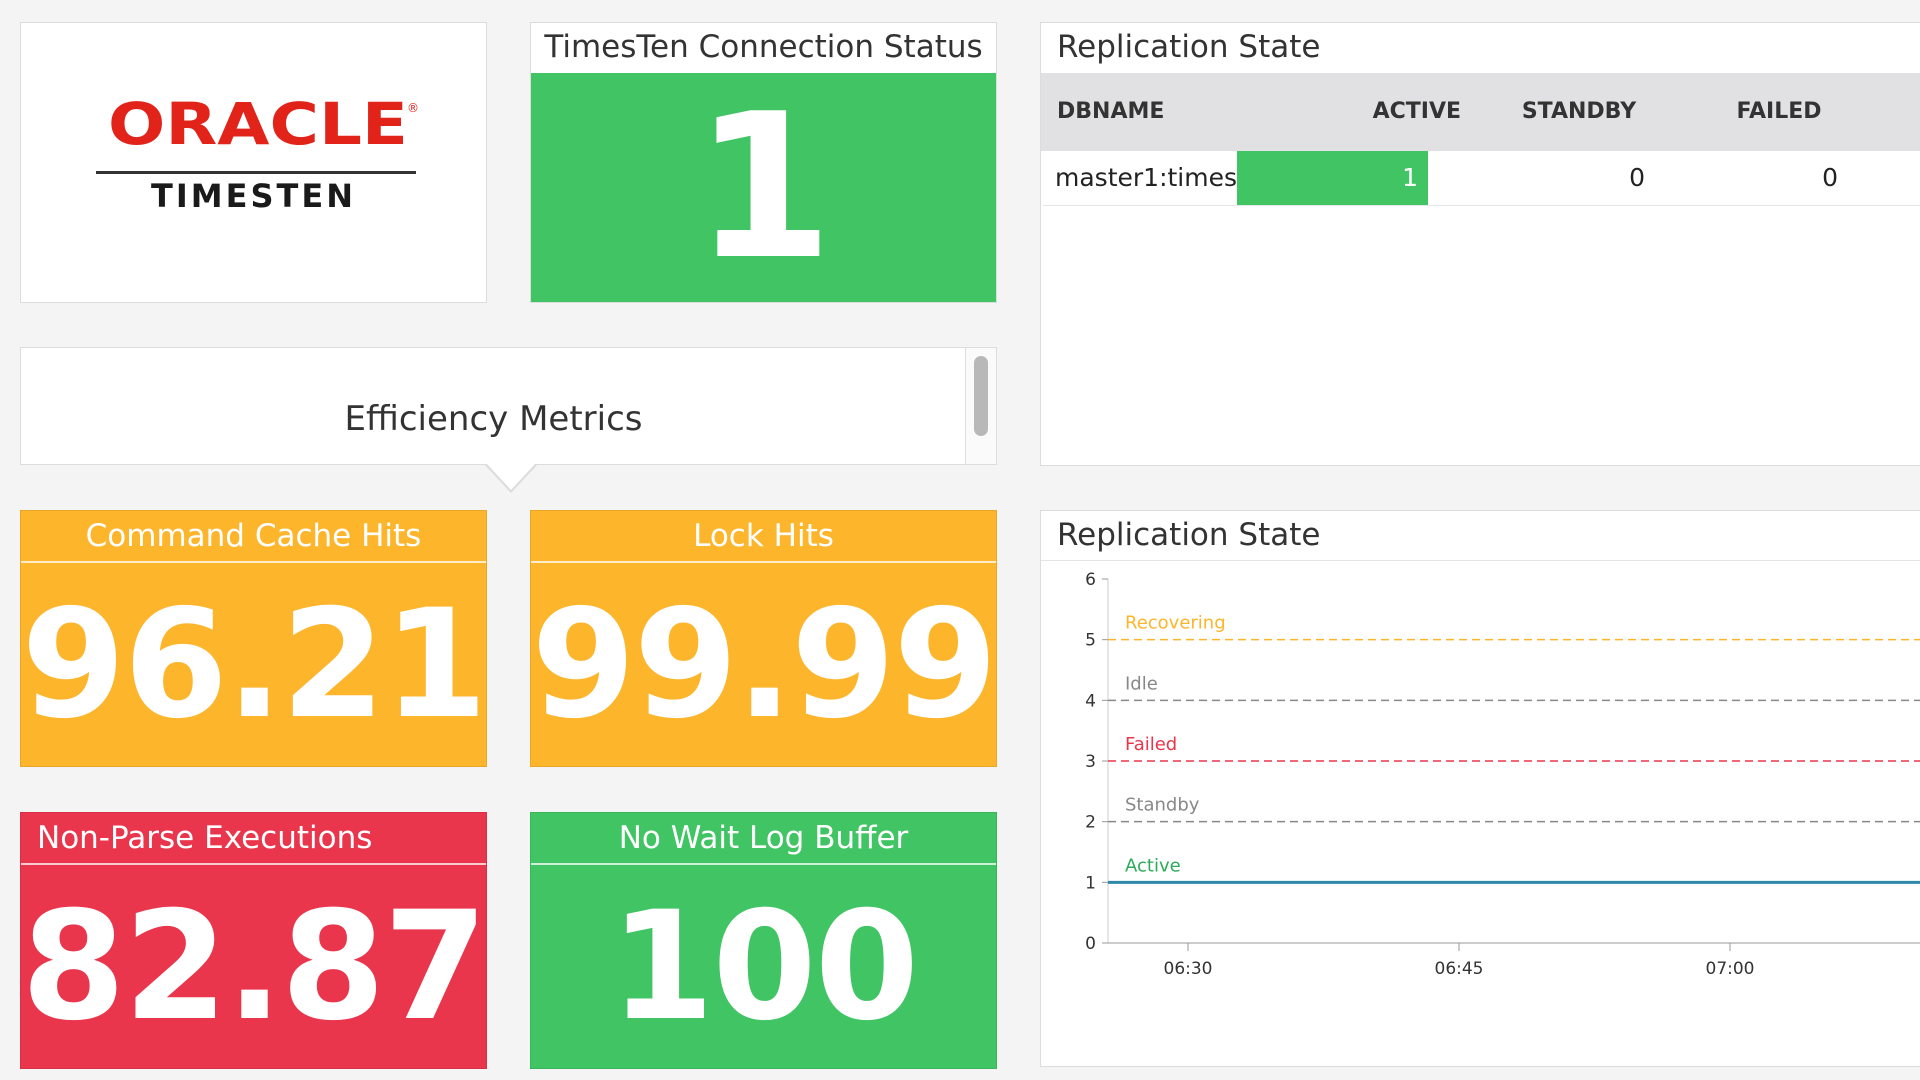 The width and height of the screenshot is (1920, 1080). What do you see at coordinates (1090, 701) in the screenshot?
I see `y-tick-label: 4` at bounding box center [1090, 701].